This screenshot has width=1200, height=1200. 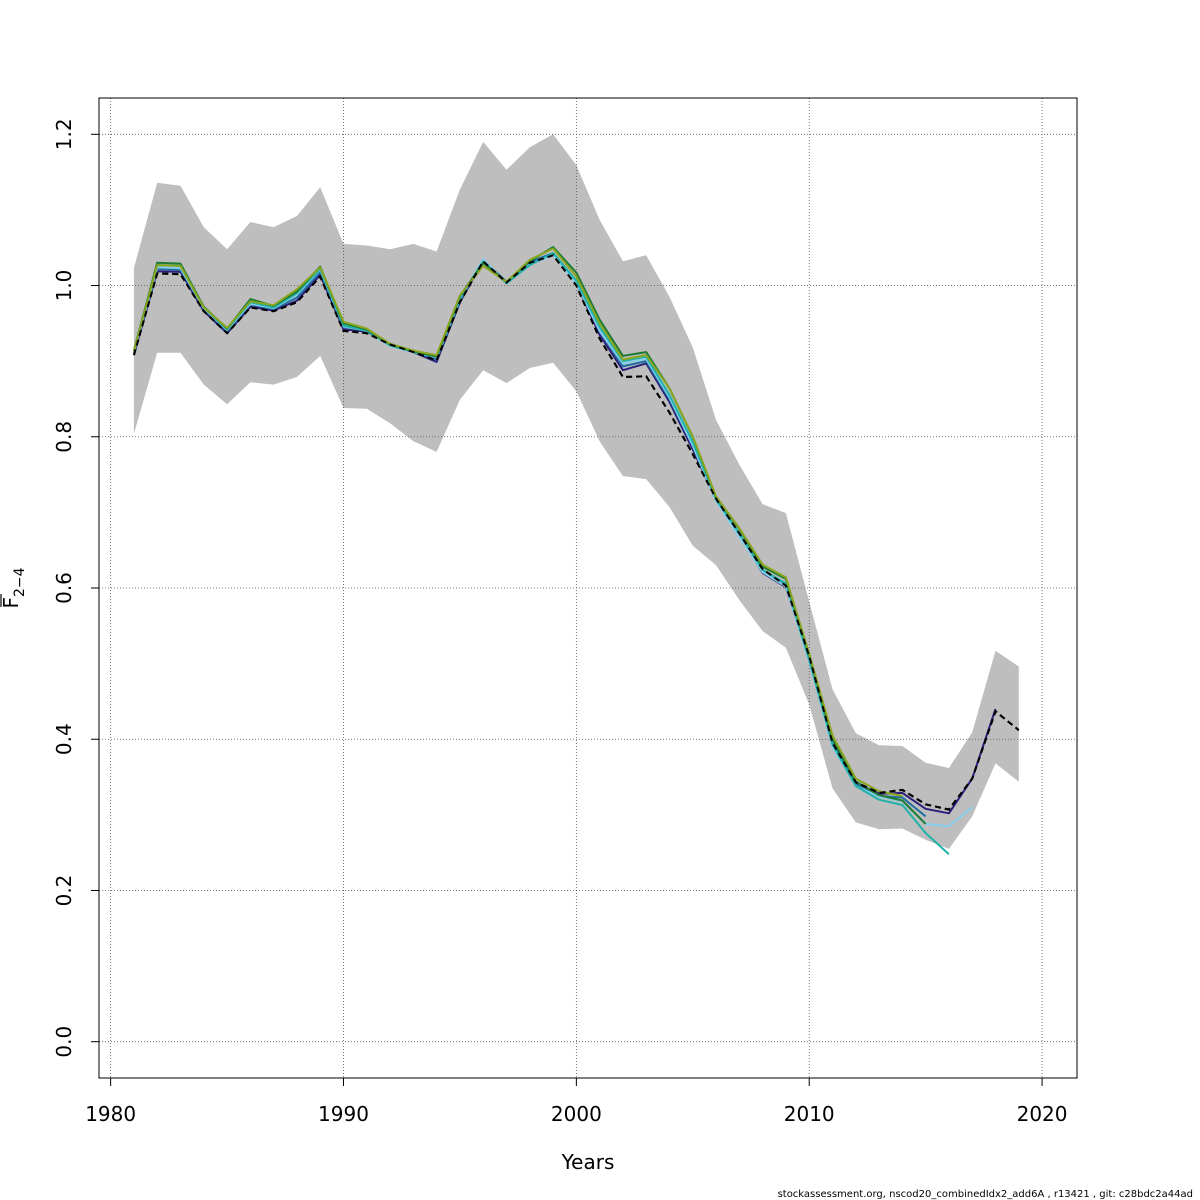 I want to click on y-tick-label: 0.4, so click(x=64, y=739).